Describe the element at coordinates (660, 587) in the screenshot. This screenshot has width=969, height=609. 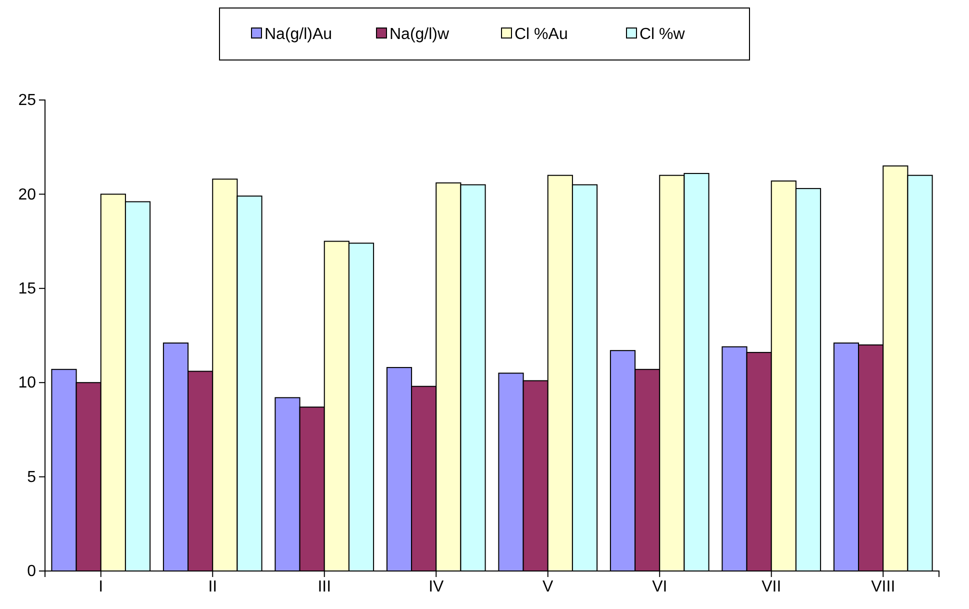
I see `x-tick-label: VI` at that location.